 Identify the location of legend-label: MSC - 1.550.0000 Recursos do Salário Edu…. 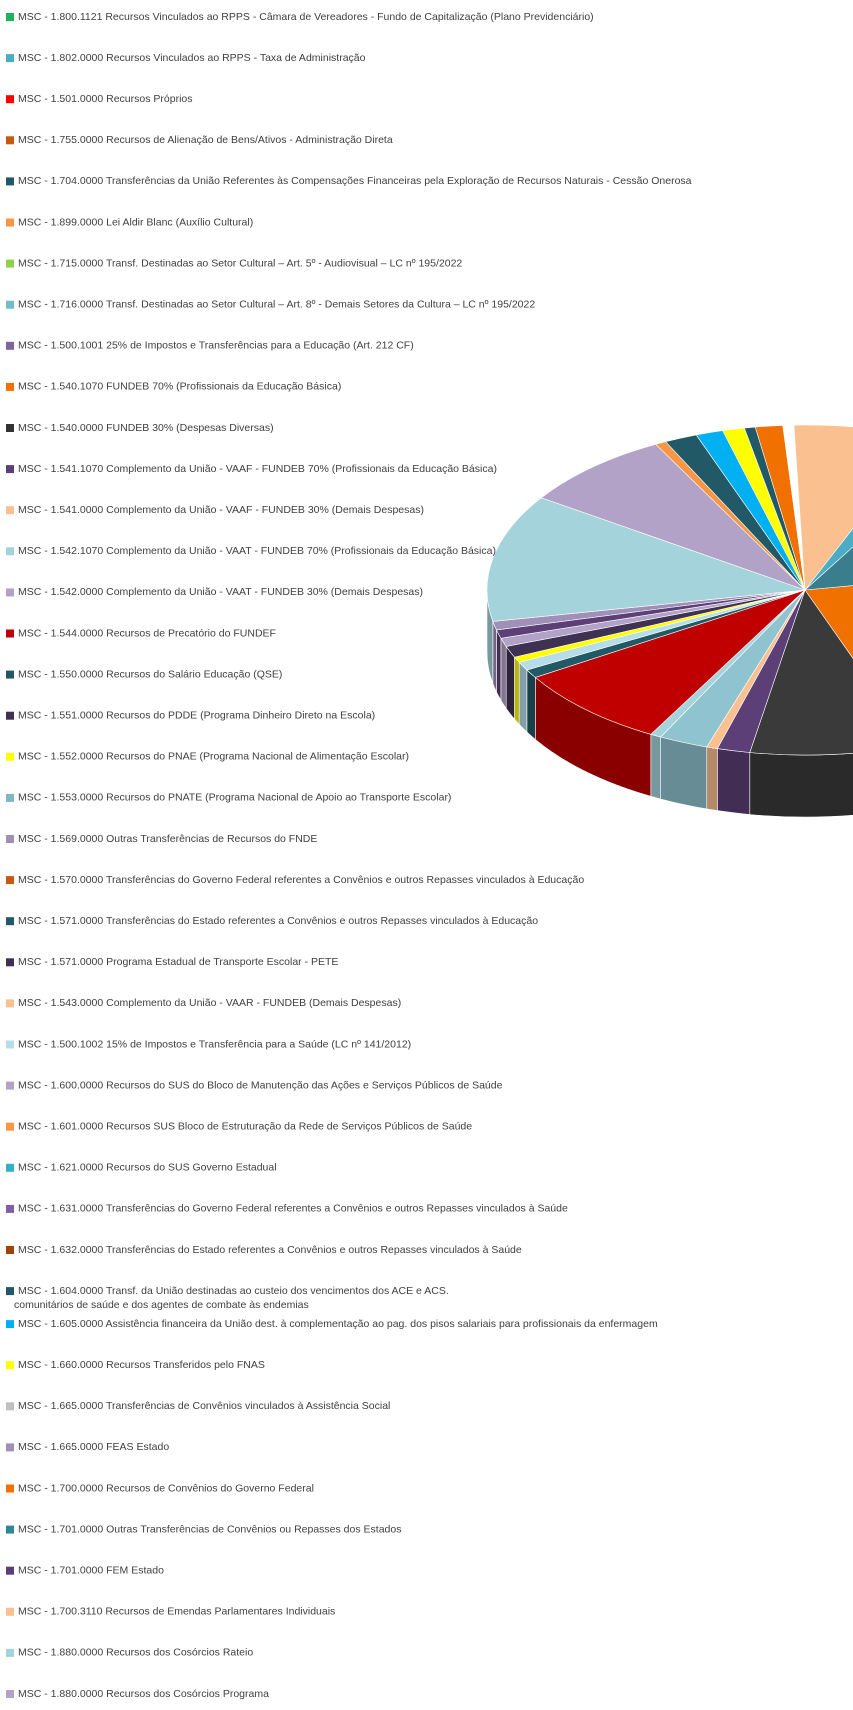
(150, 674).